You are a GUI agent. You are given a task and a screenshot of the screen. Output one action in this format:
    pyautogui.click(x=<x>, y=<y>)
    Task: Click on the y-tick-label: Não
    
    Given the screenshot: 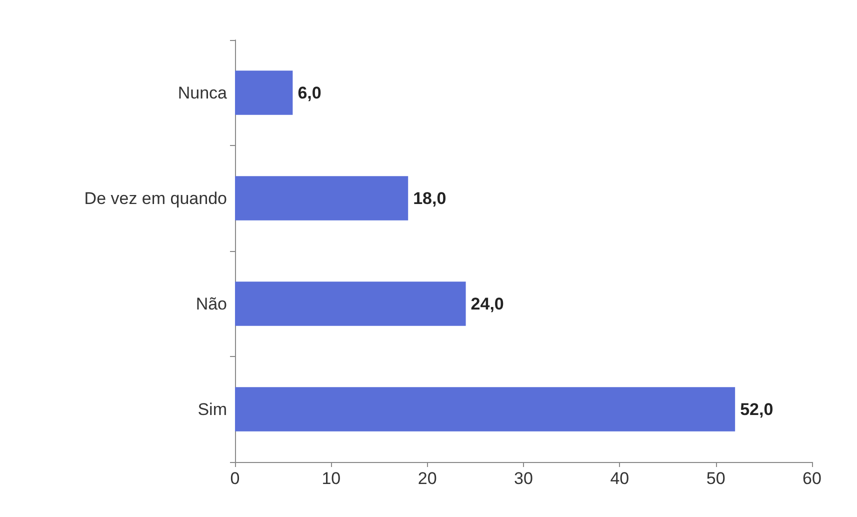 What is the action you would take?
    pyautogui.click(x=211, y=304)
    